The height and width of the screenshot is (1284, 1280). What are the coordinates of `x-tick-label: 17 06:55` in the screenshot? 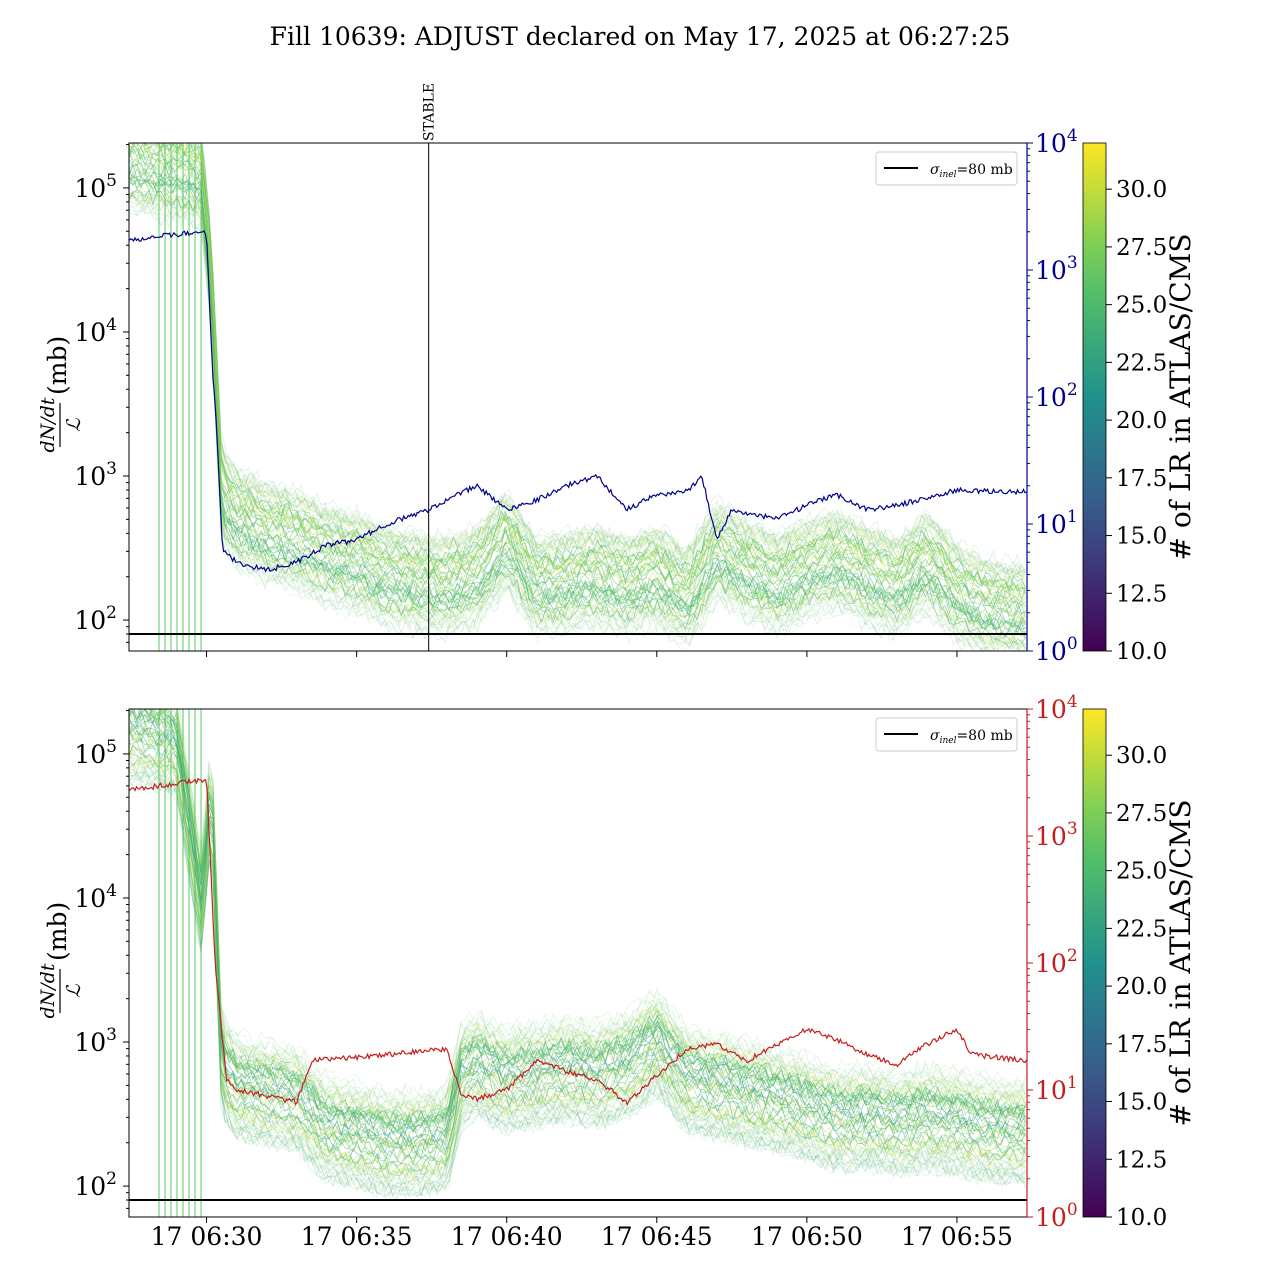 It's located at (957, 1236).